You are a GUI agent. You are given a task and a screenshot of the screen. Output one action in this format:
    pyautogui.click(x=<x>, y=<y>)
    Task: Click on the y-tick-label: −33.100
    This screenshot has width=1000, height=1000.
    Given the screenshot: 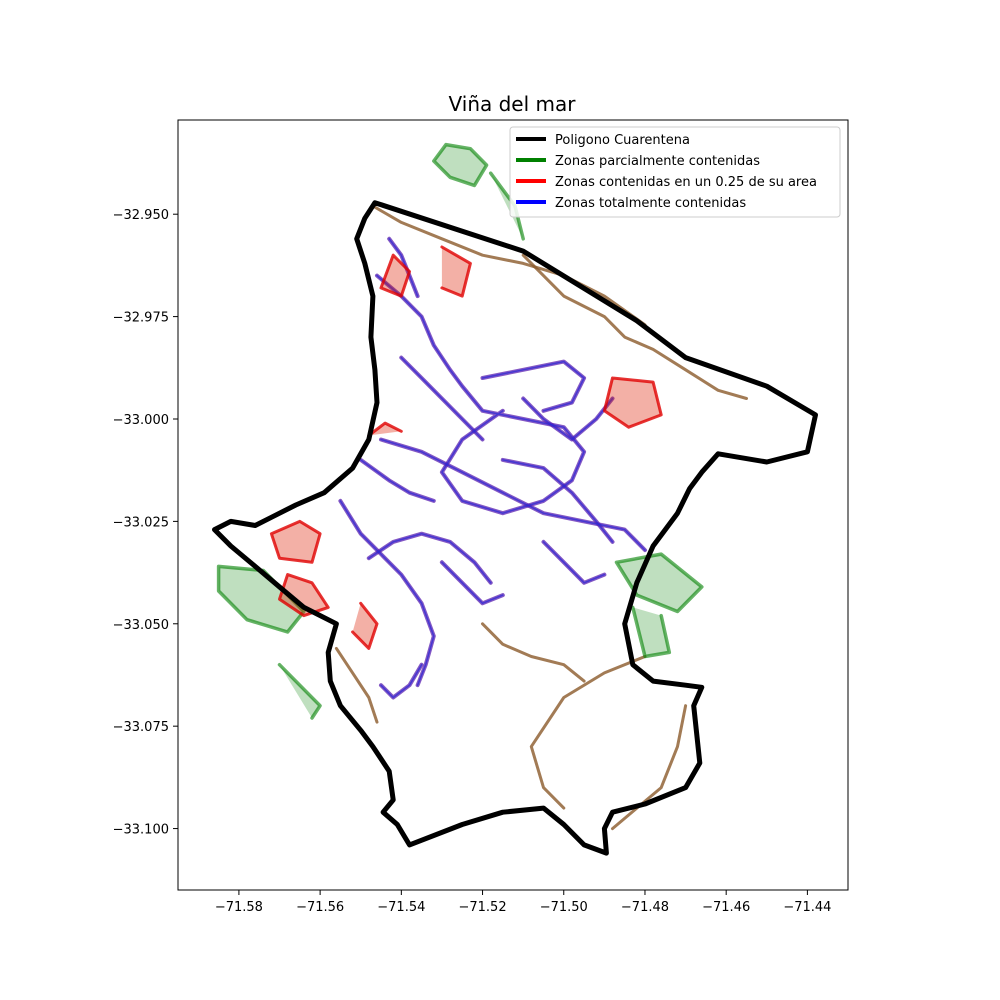 What is the action you would take?
    pyautogui.click(x=141, y=830)
    